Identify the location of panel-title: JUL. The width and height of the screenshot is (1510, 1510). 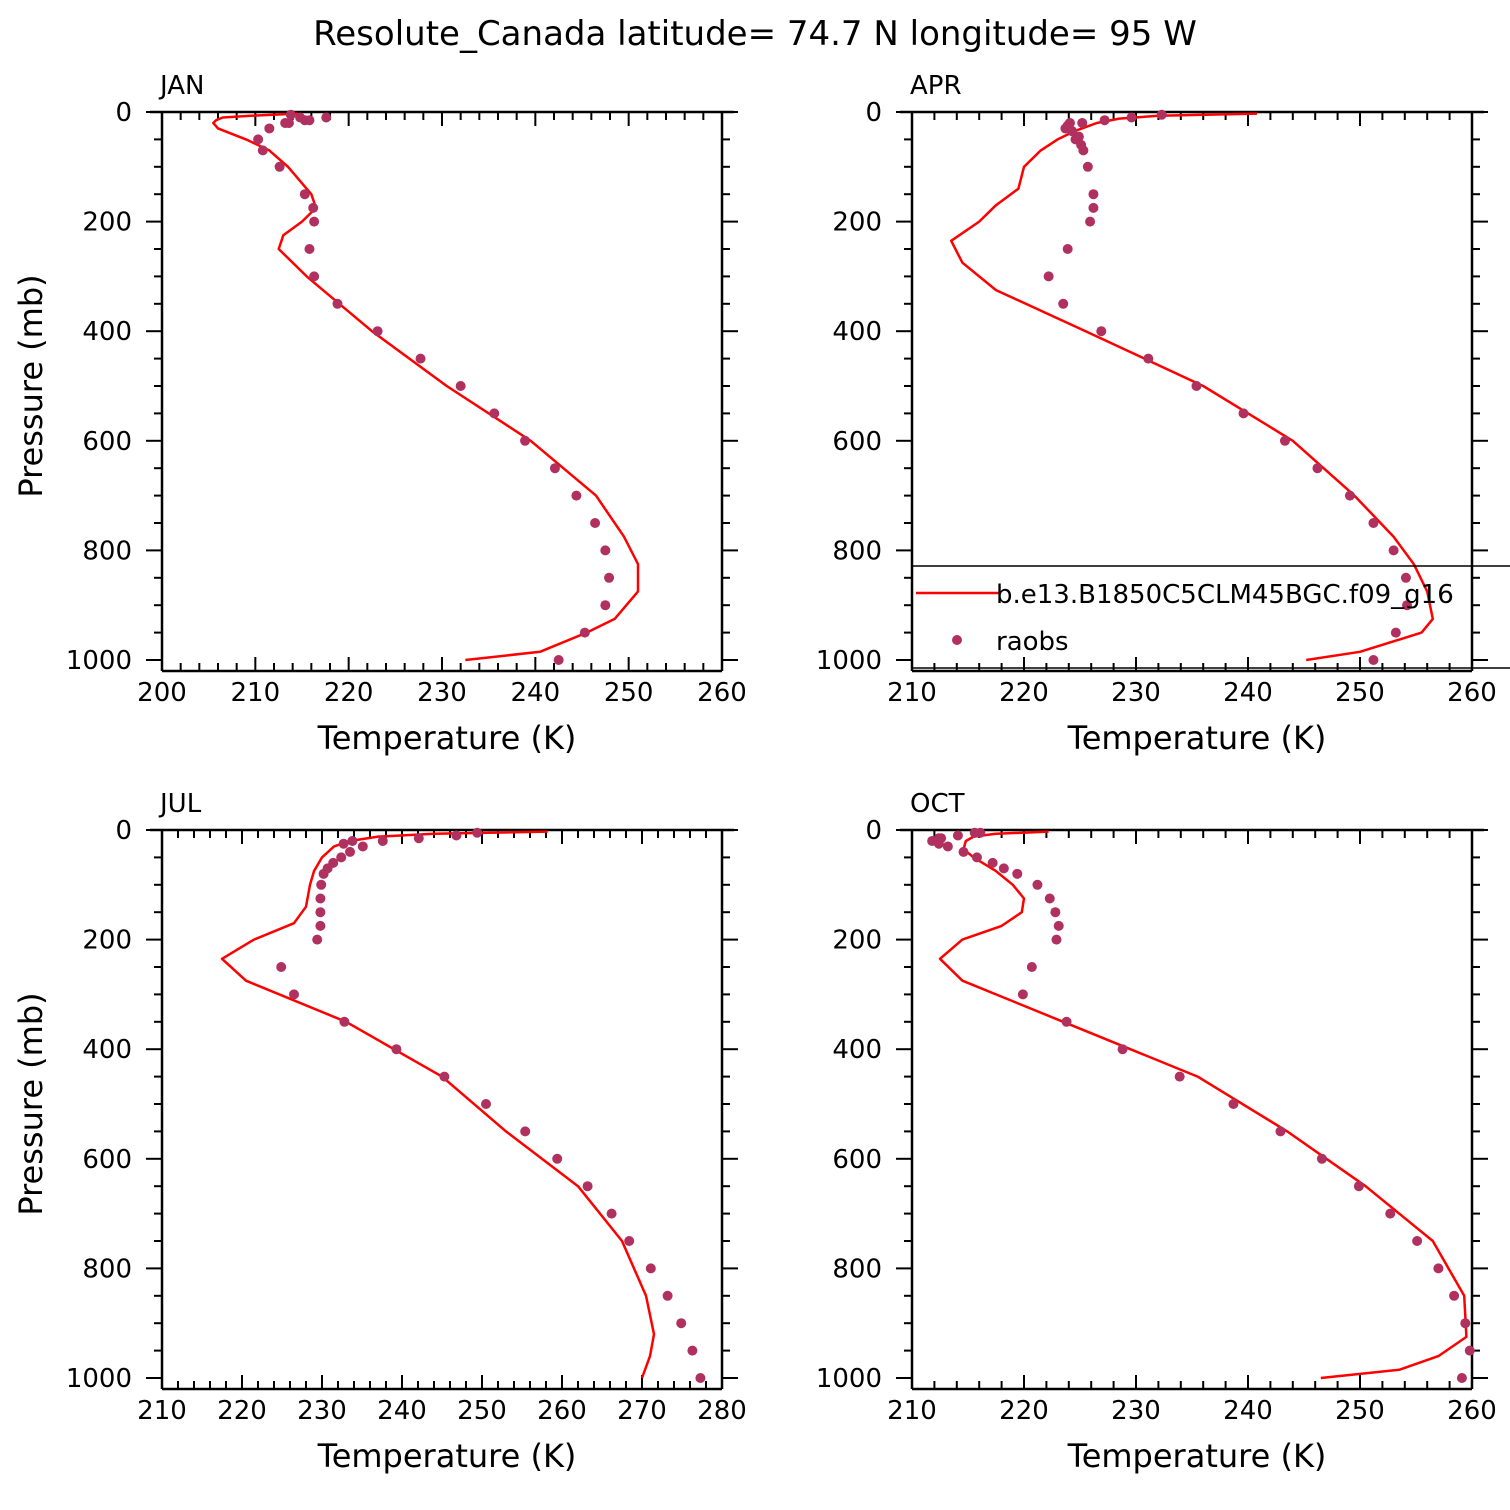
(180, 804).